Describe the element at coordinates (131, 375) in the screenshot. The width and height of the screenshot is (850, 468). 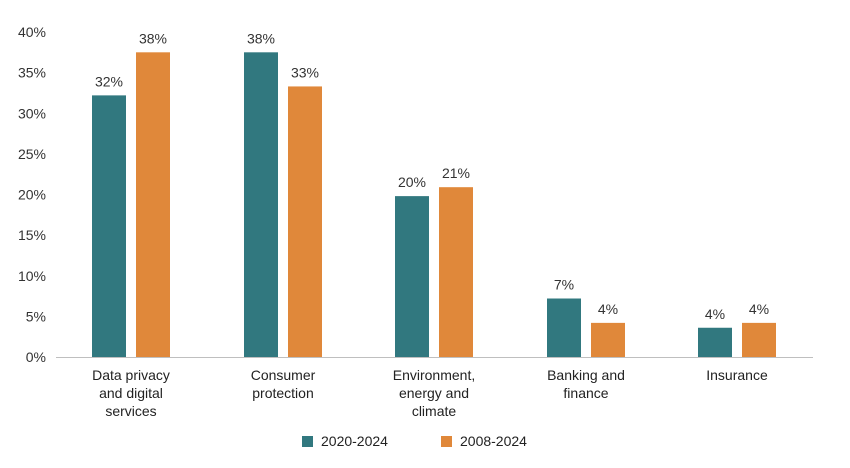
I see `x-category-line: Data privacy` at that location.